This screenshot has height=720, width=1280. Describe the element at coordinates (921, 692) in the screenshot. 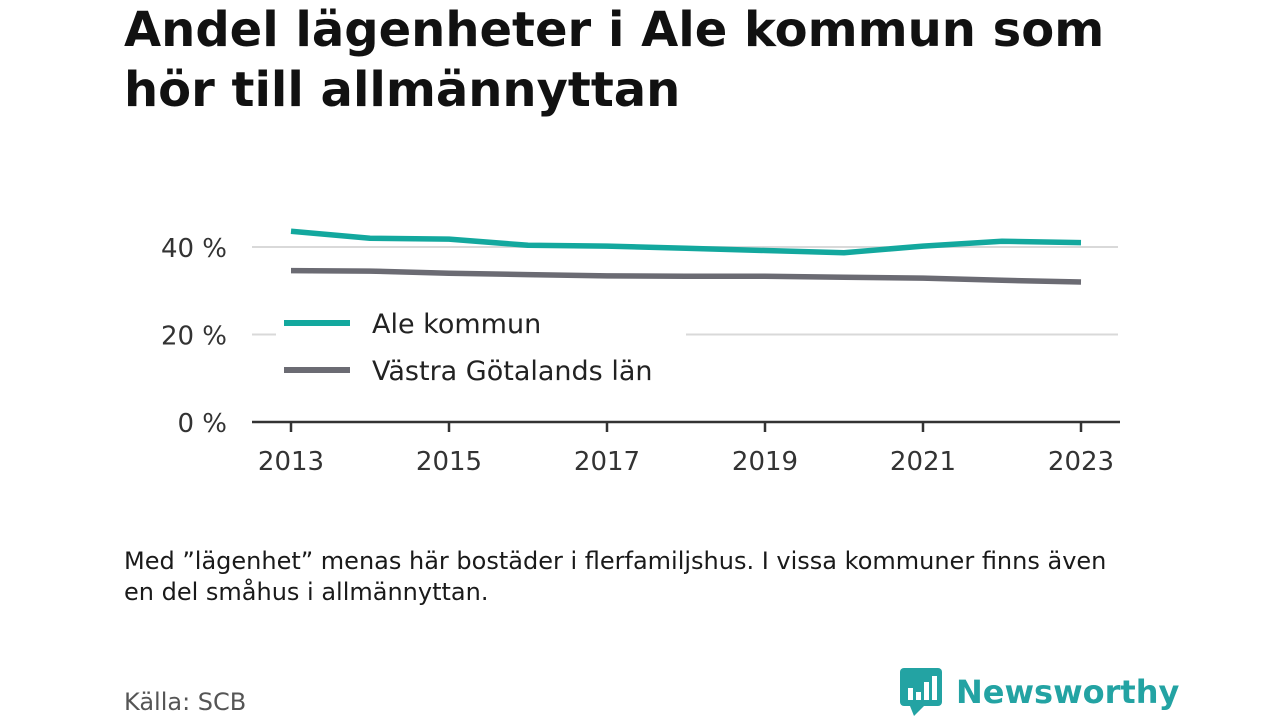

I see `newsworthy-logo-icon` at that location.